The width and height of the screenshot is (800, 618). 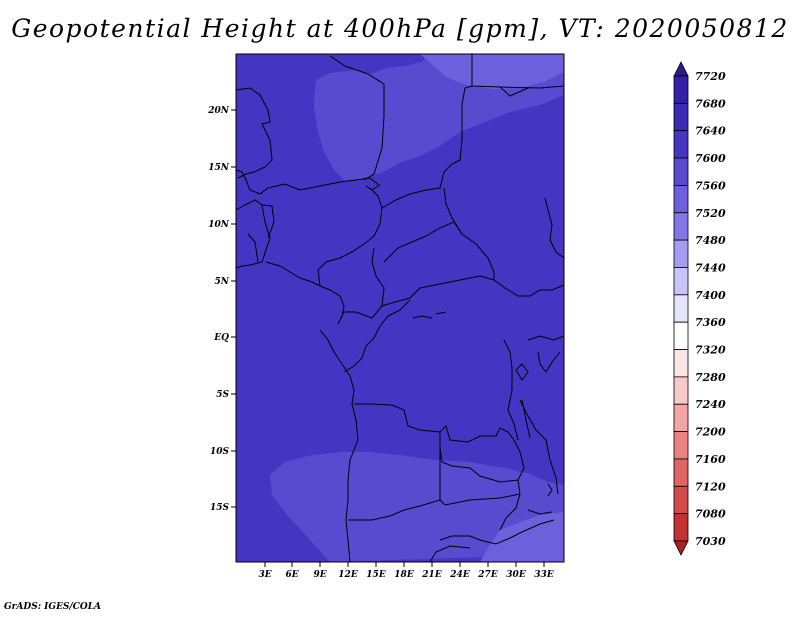 What do you see at coordinates (219, 225) in the screenshot?
I see `lat-label: 10N` at bounding box center [219, 225].